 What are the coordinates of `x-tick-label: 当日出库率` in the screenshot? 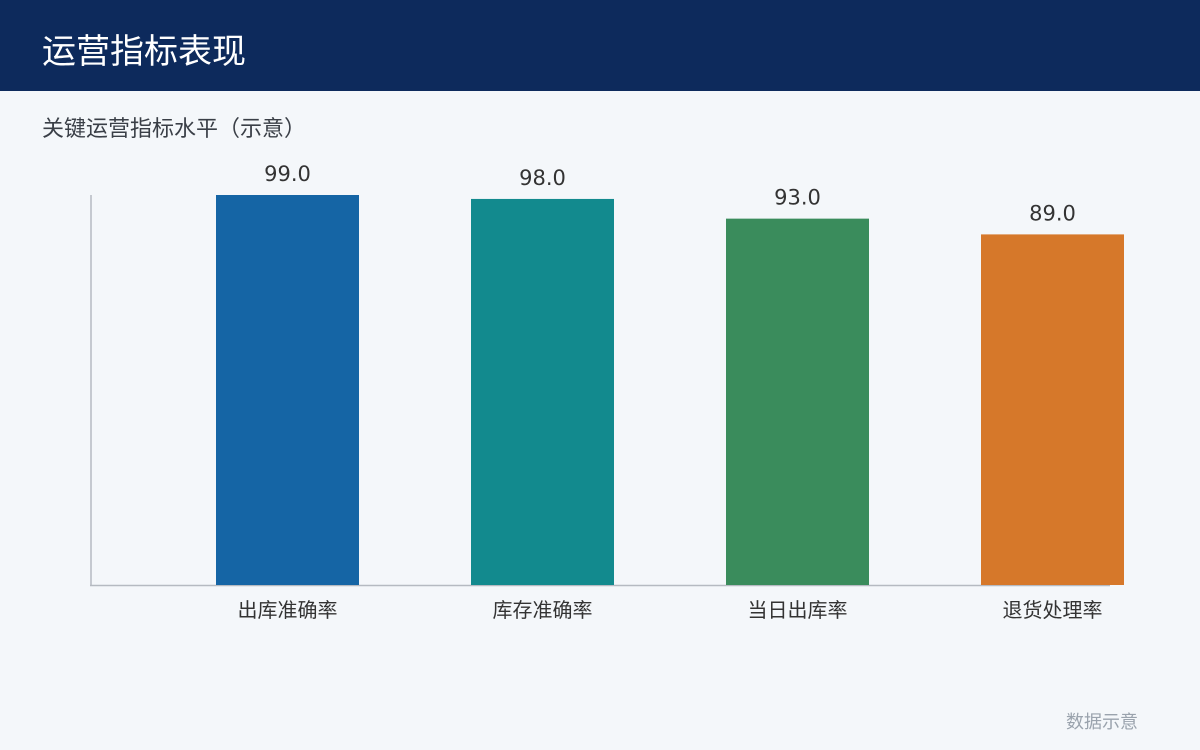 It's located at (798, 610).